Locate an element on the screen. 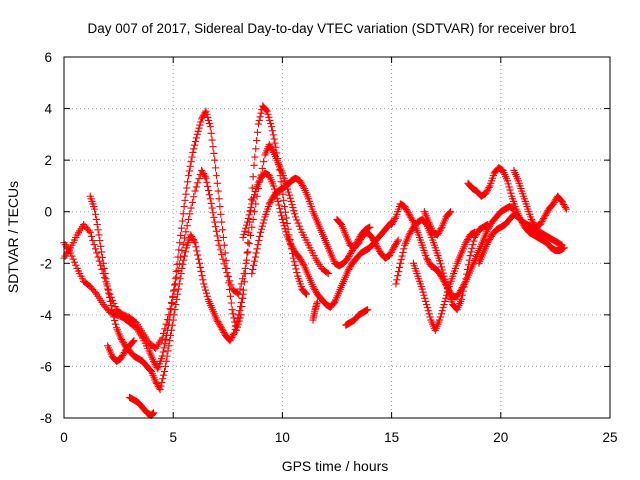 This screenshot has height=480, width=640. x-tick-label: 15 is located at coordinates (391, 437).